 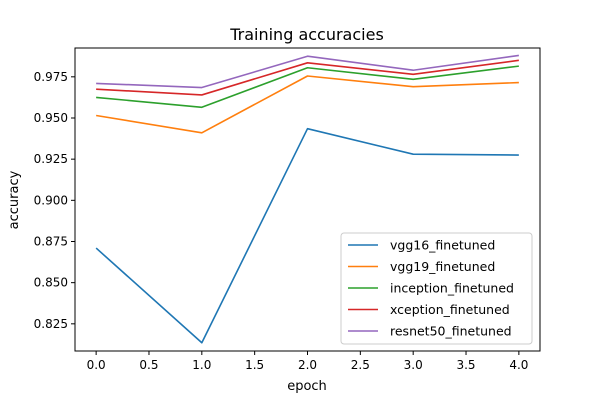 What do you see at coordinates (518, 365) in the screenshot?
I see `x-tick-label: 4.0` at bounding box center [518, 365].